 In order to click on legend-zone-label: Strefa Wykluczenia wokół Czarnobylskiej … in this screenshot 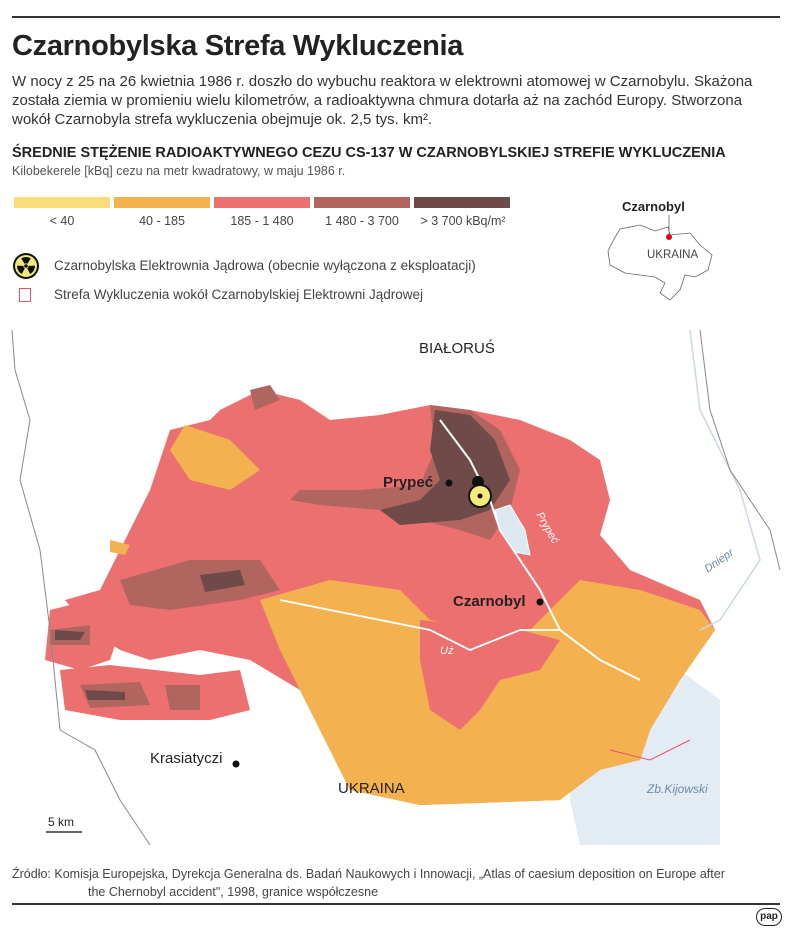, I will do `click(239, 294)`.